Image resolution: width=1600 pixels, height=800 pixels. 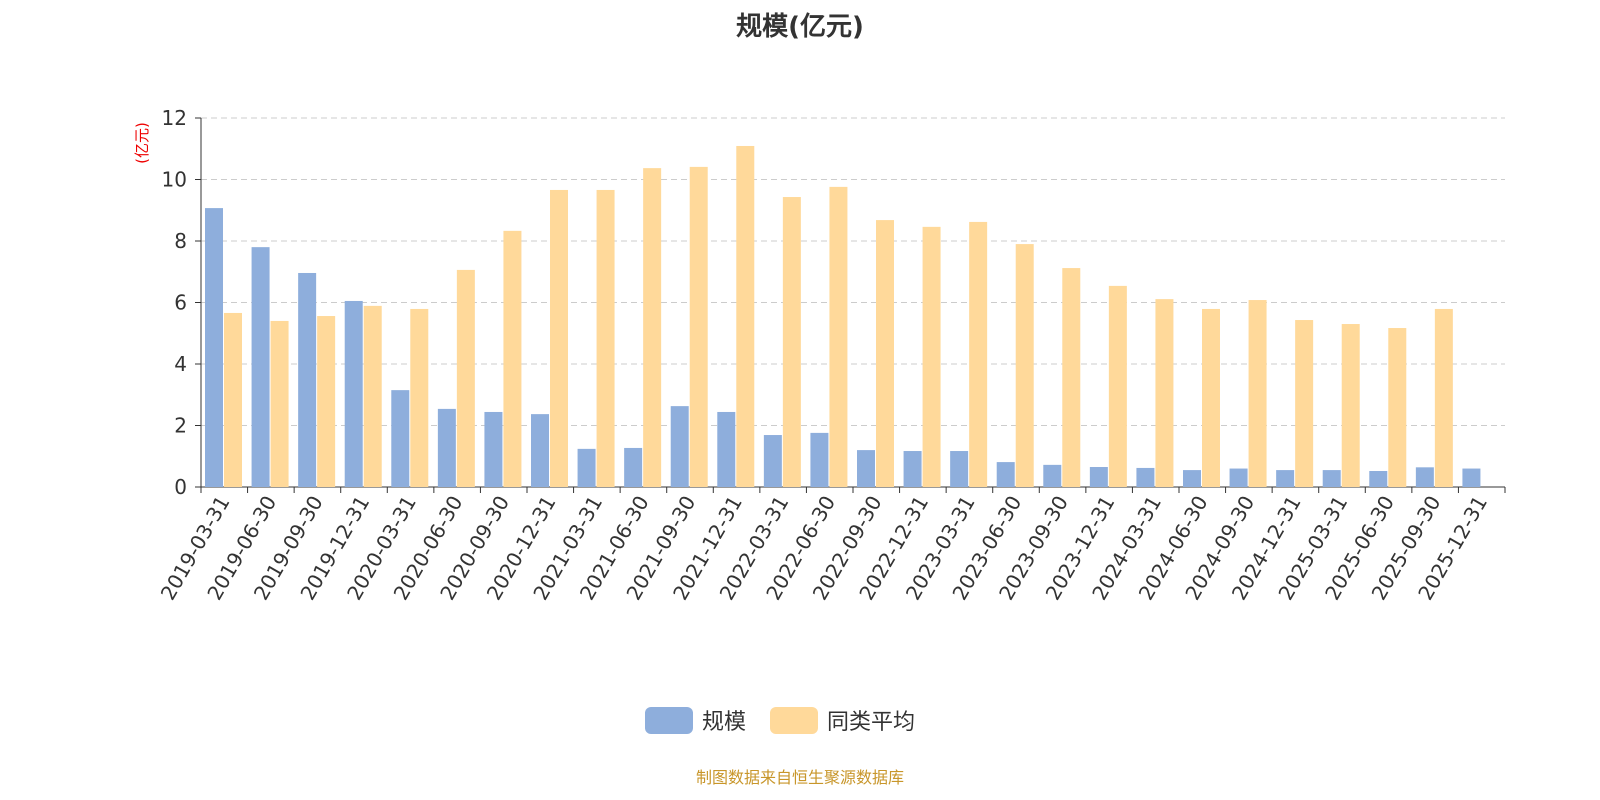 What do you see at coordinates (180, 241) in the screenshot?
I see `y-tick-label: 8` at bounding box center [180, 241].